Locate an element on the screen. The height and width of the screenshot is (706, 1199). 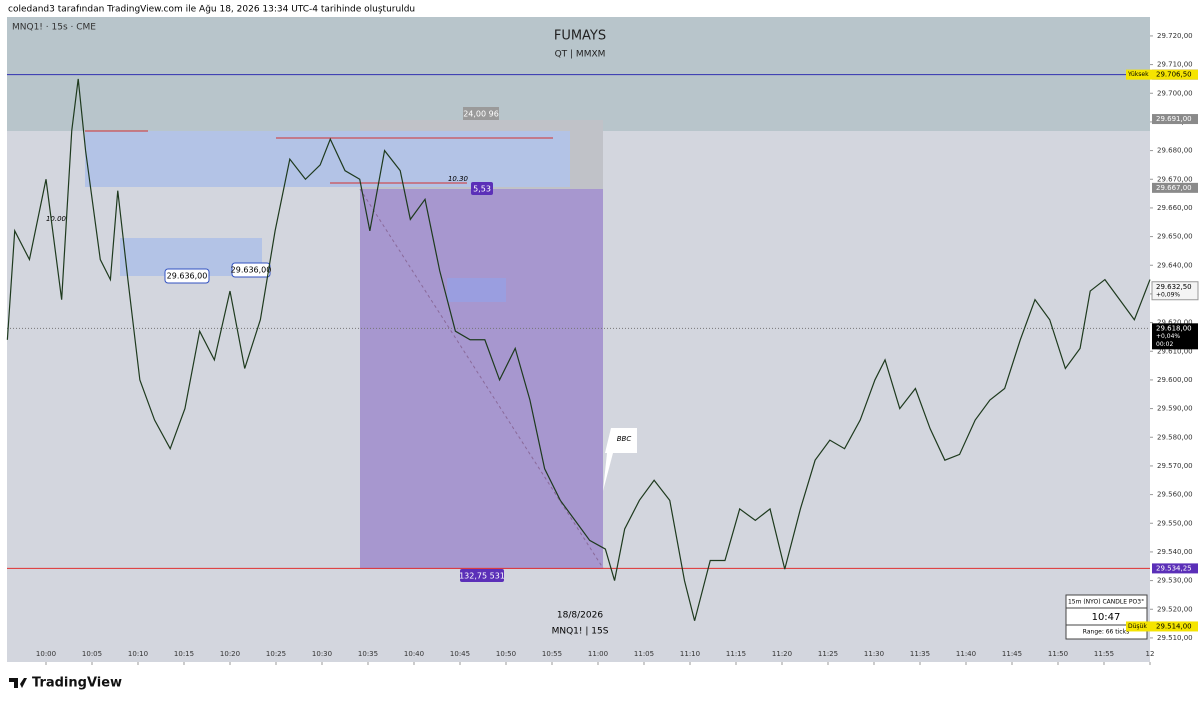
x-tick-label: 10:05 is located at coordinates (92, 654).